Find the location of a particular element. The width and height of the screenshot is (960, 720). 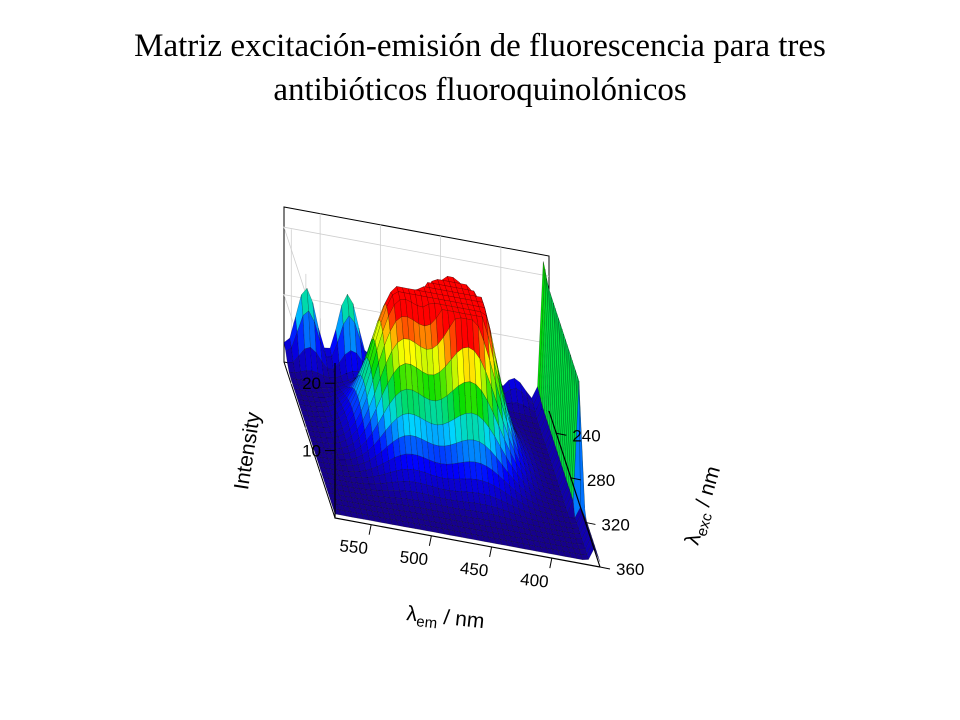

title-line-2: antibióticos fluoroquinolónicos is located at coordinates (480, 90).